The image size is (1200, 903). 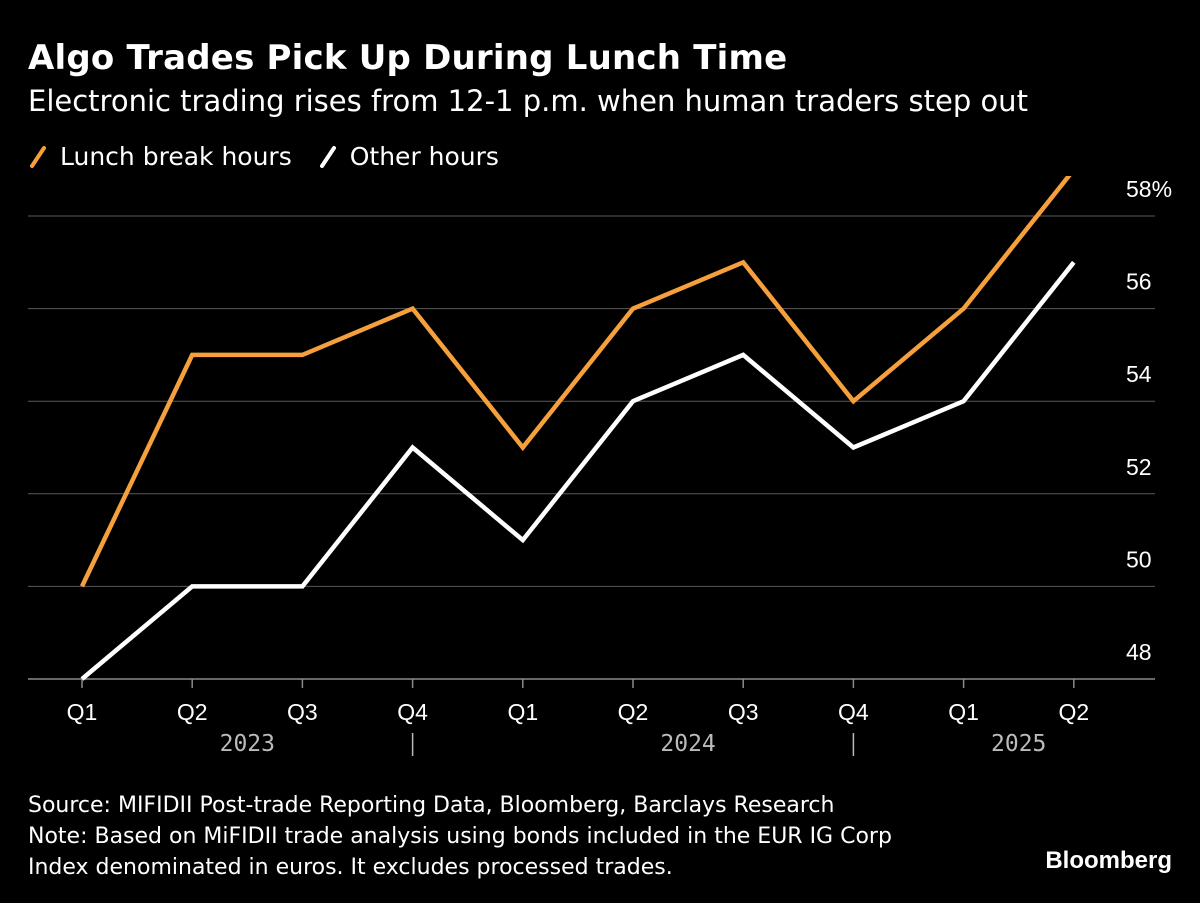 I want to click on legend: Lunch break hours Other hours, so click(x=278, y=156).